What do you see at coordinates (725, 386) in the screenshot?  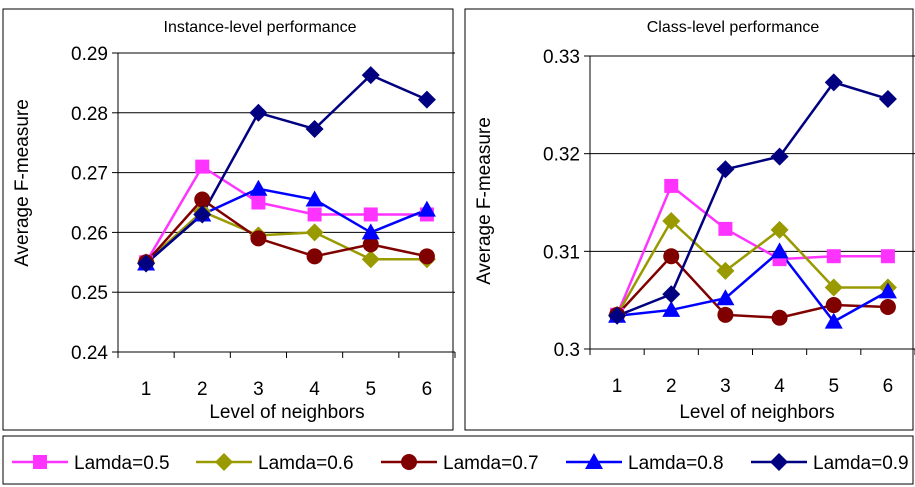 I see `class-x-tick-label: 3` at bounding box center [725, 386].